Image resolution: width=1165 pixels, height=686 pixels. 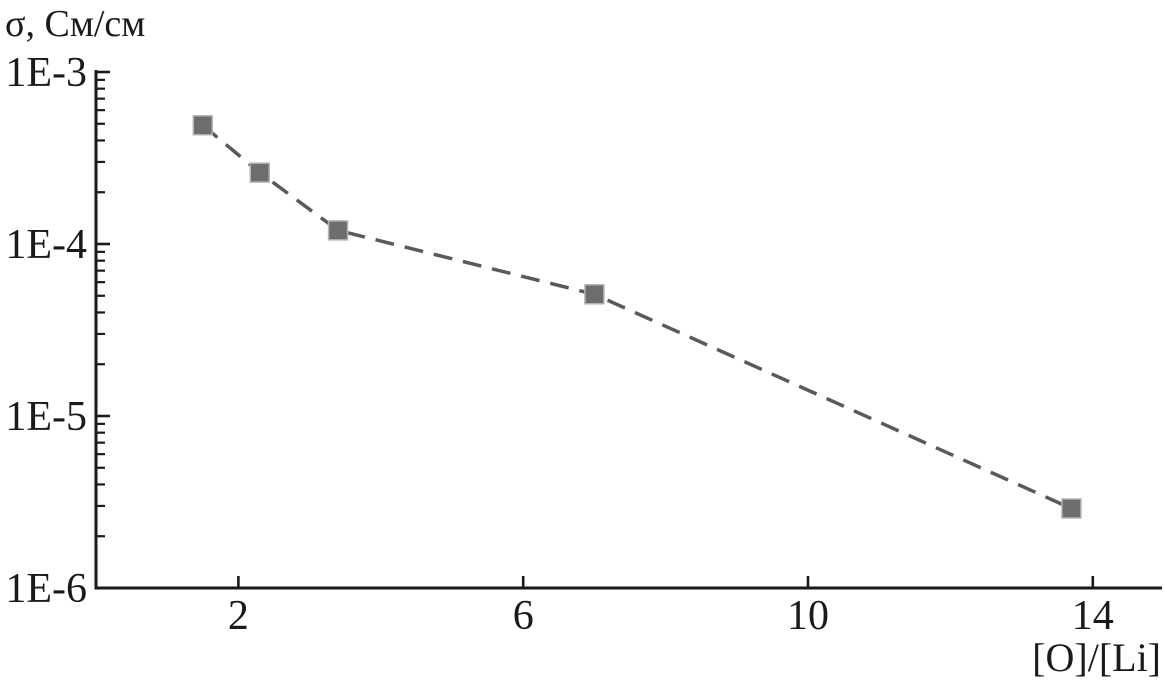 What do you see at coordinates (1093, 616) in the screenshot?
I see `x-tick-label: 14` at bounding box center [1093, 616].